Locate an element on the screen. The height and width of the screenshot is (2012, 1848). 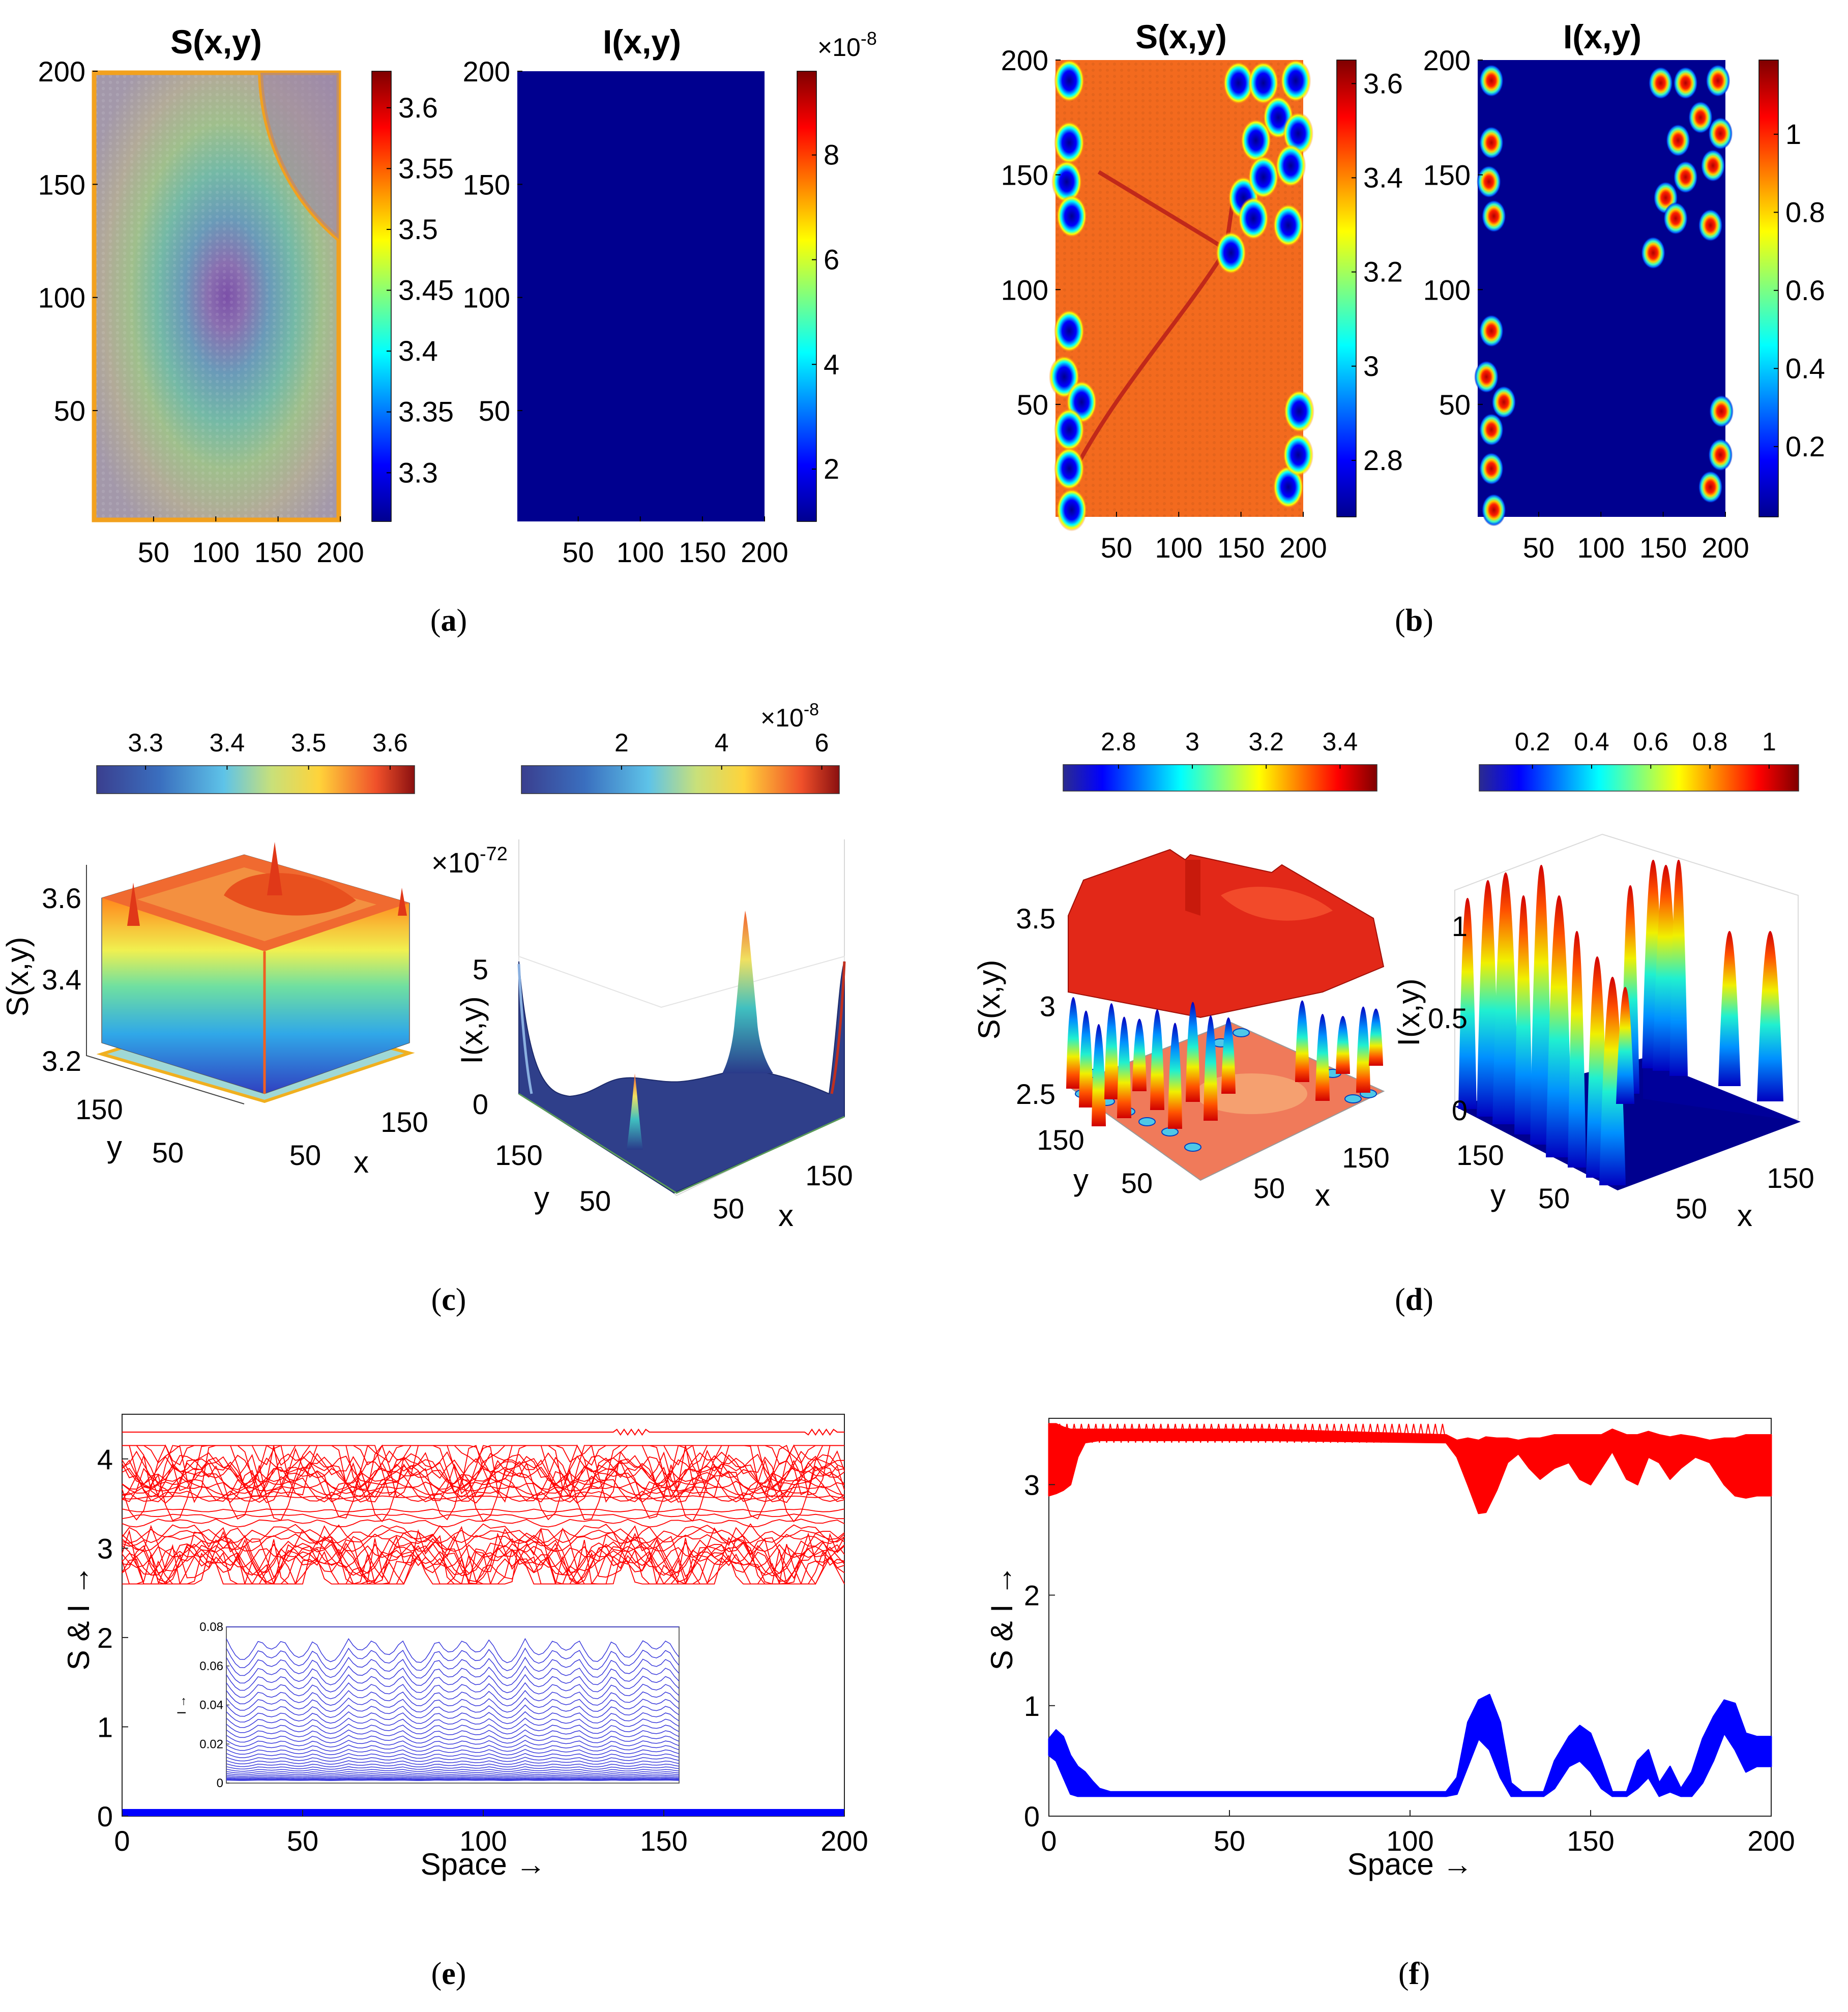
panel-f-plot-area is located at coordinates (1410, 1617).